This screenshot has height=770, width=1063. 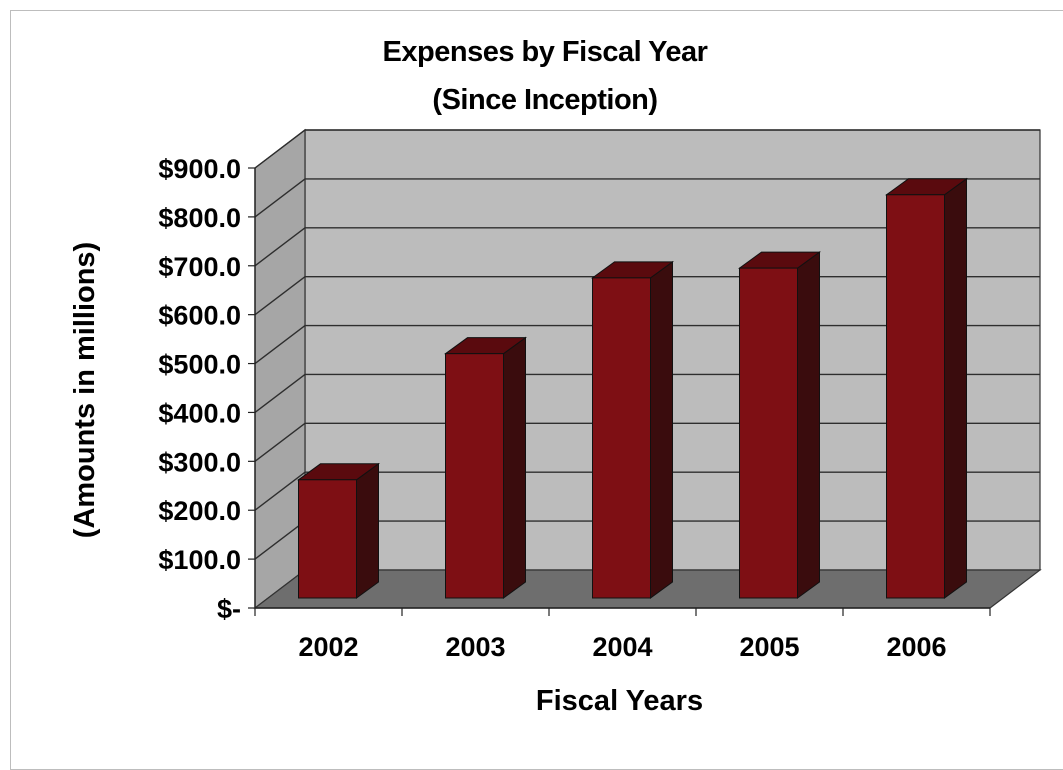 I want to click on y-tick-label: $-, so click(x=229, y=609).